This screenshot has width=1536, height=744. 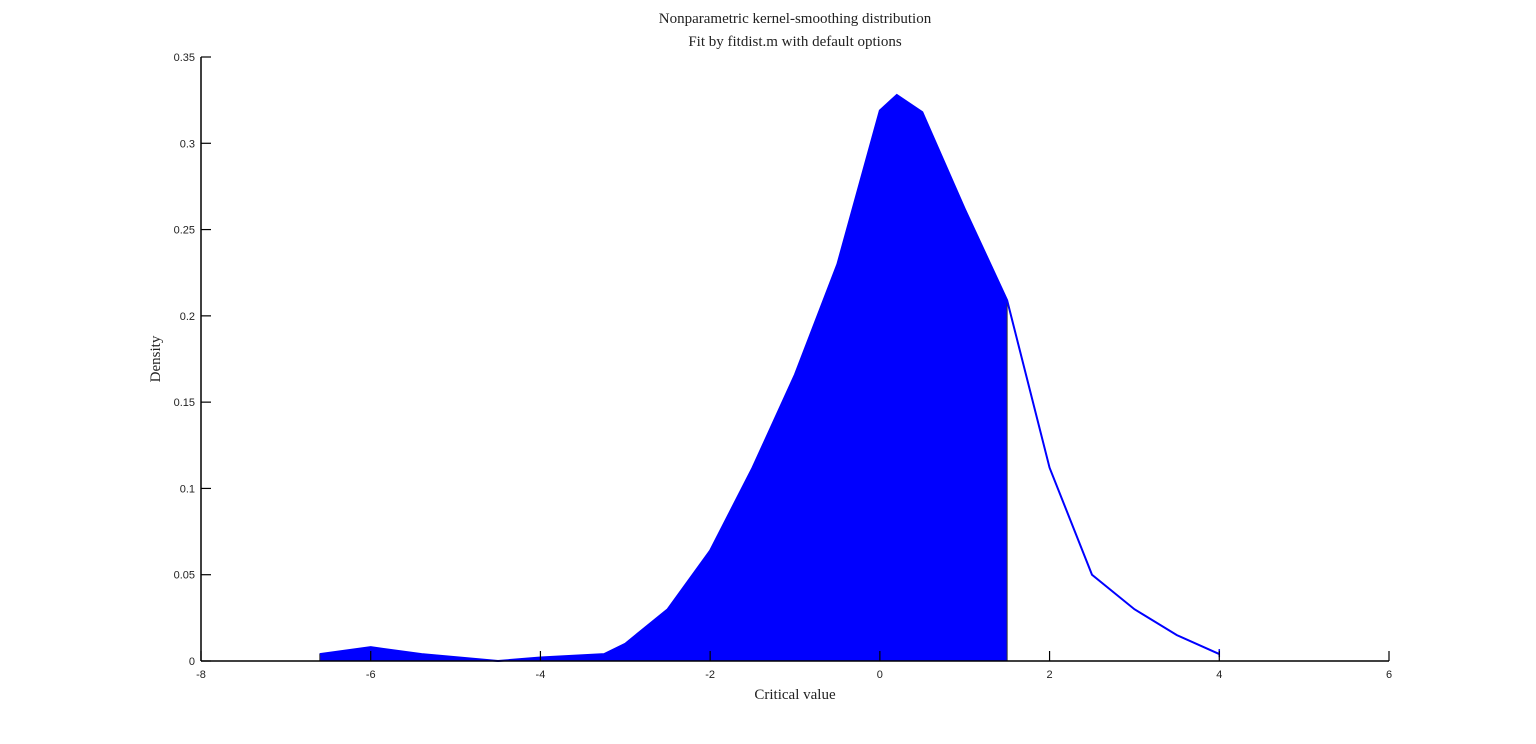 What do you see at coordinates (1219, 675) in the screenshot?
I see `x-tick-label: 4` at bounding box center [1219, 675].